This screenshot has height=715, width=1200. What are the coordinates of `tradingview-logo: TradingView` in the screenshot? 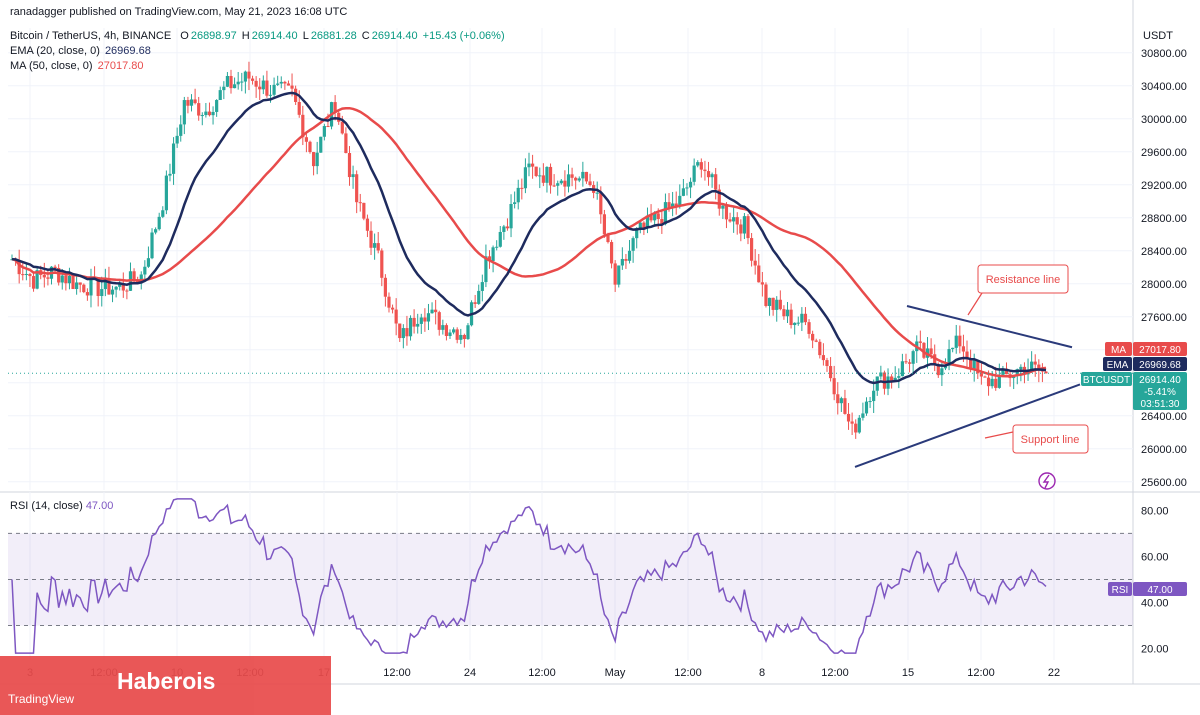 It's located at (41, 699).